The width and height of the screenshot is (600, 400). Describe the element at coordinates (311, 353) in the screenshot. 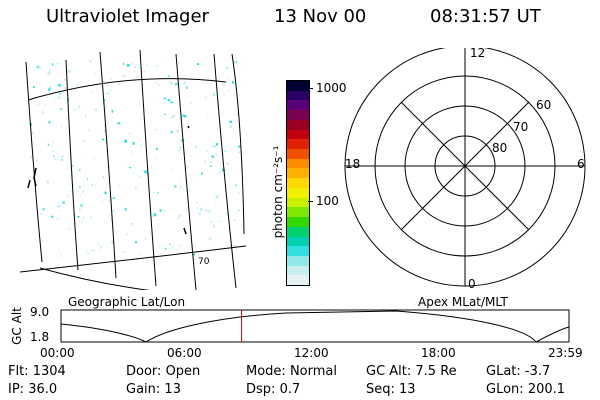

I see `orbit-xtick-label: 12:00` at that location.